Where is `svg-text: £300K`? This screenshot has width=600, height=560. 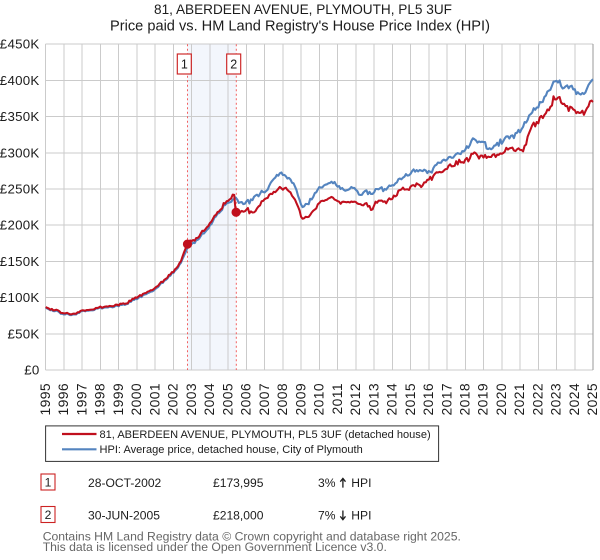 svg-text: £300K is located at coordinates (20, 152).